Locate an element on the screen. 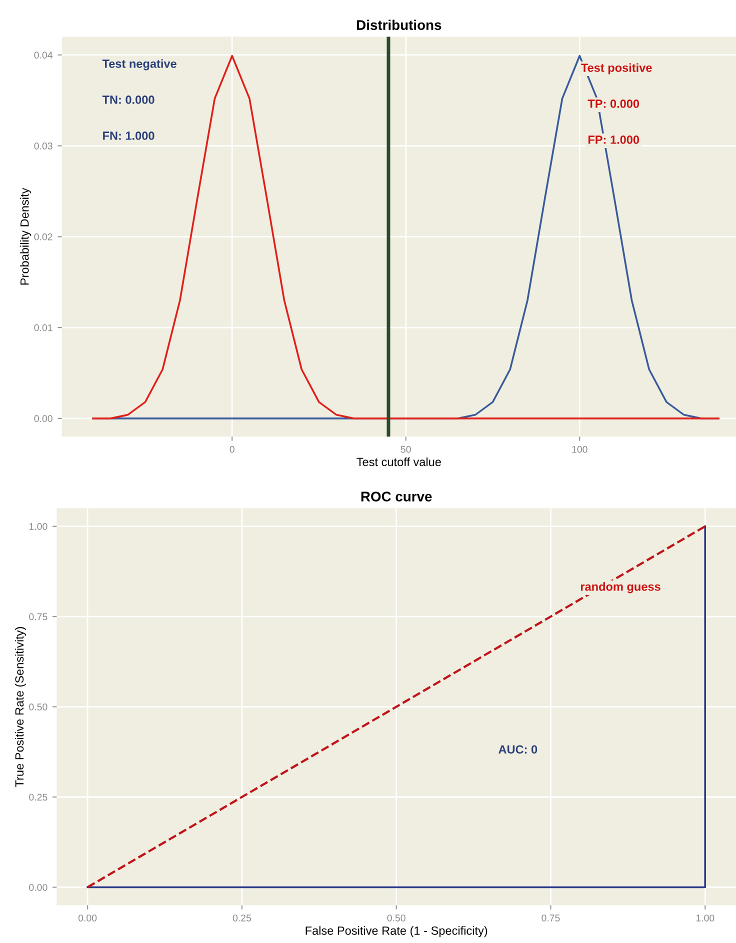 The image size is (736, 943). x-tick-label: 1.00 is located at coordinates (705, 918).